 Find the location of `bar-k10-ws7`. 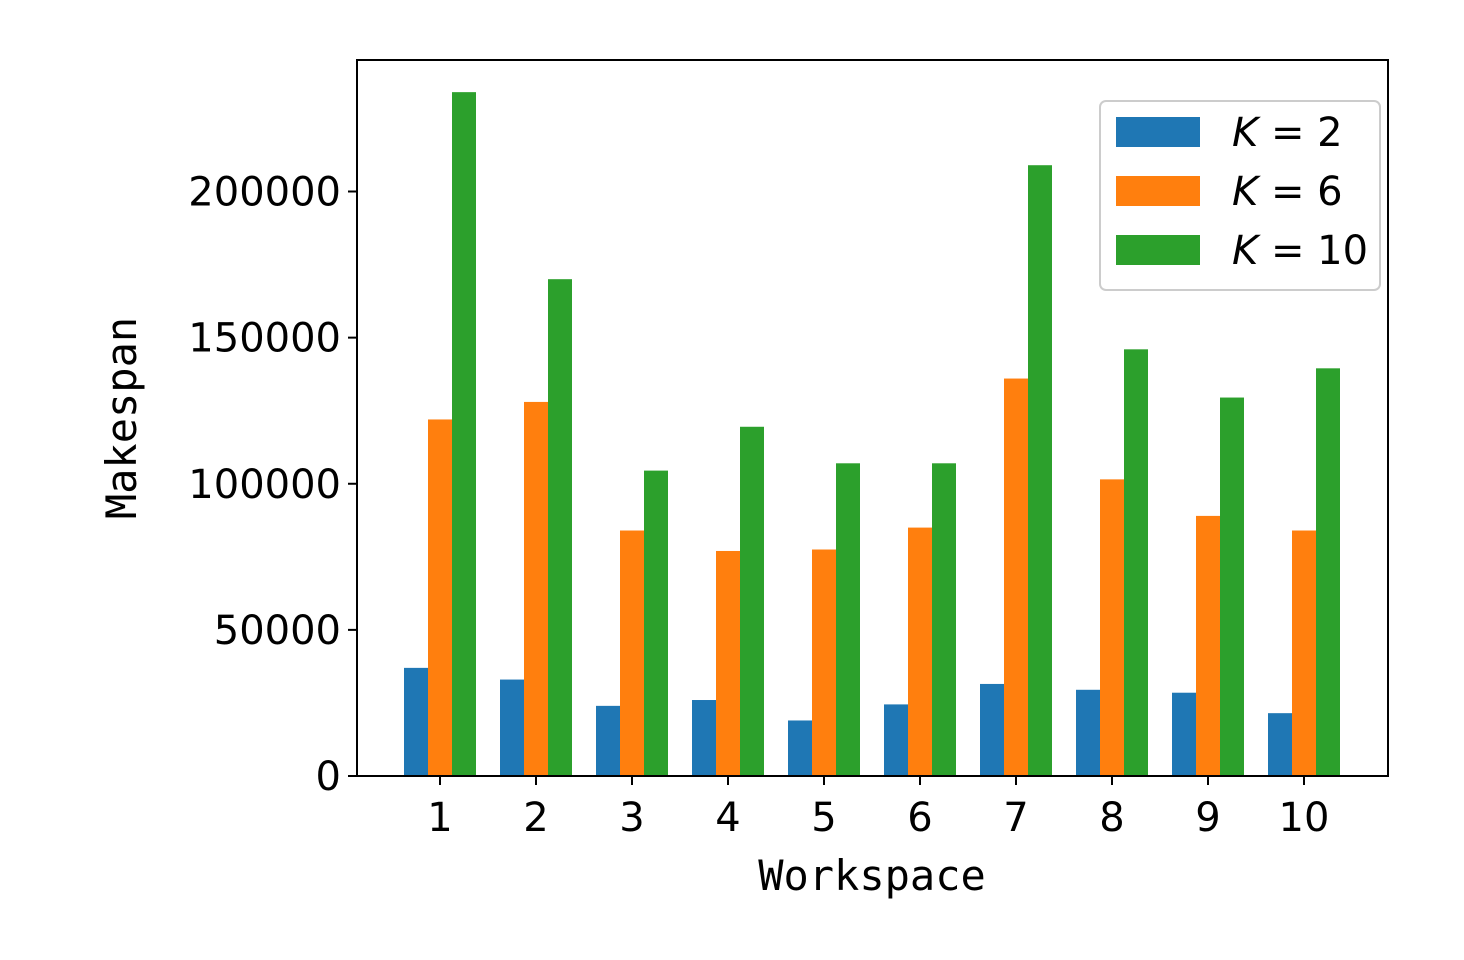

bar-k10-ws7 is located at coordinates (1040, 471).